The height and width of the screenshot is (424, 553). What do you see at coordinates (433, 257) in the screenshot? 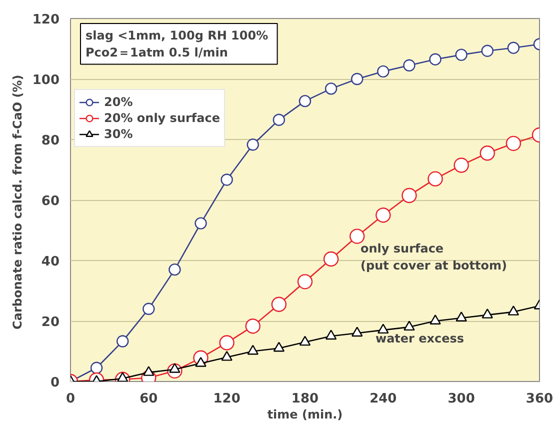
I see `annotation: only surface (put cover at bottom)` at bounding box center [433, 257].